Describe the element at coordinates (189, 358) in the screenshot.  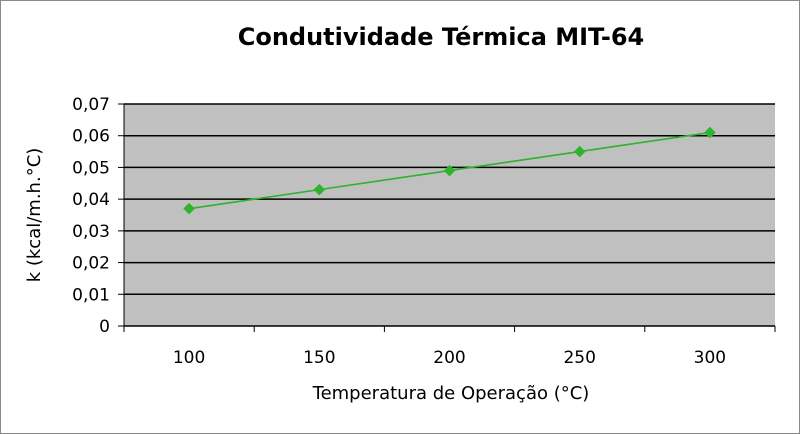
I see `x-tick-label-0: 100` at that location.